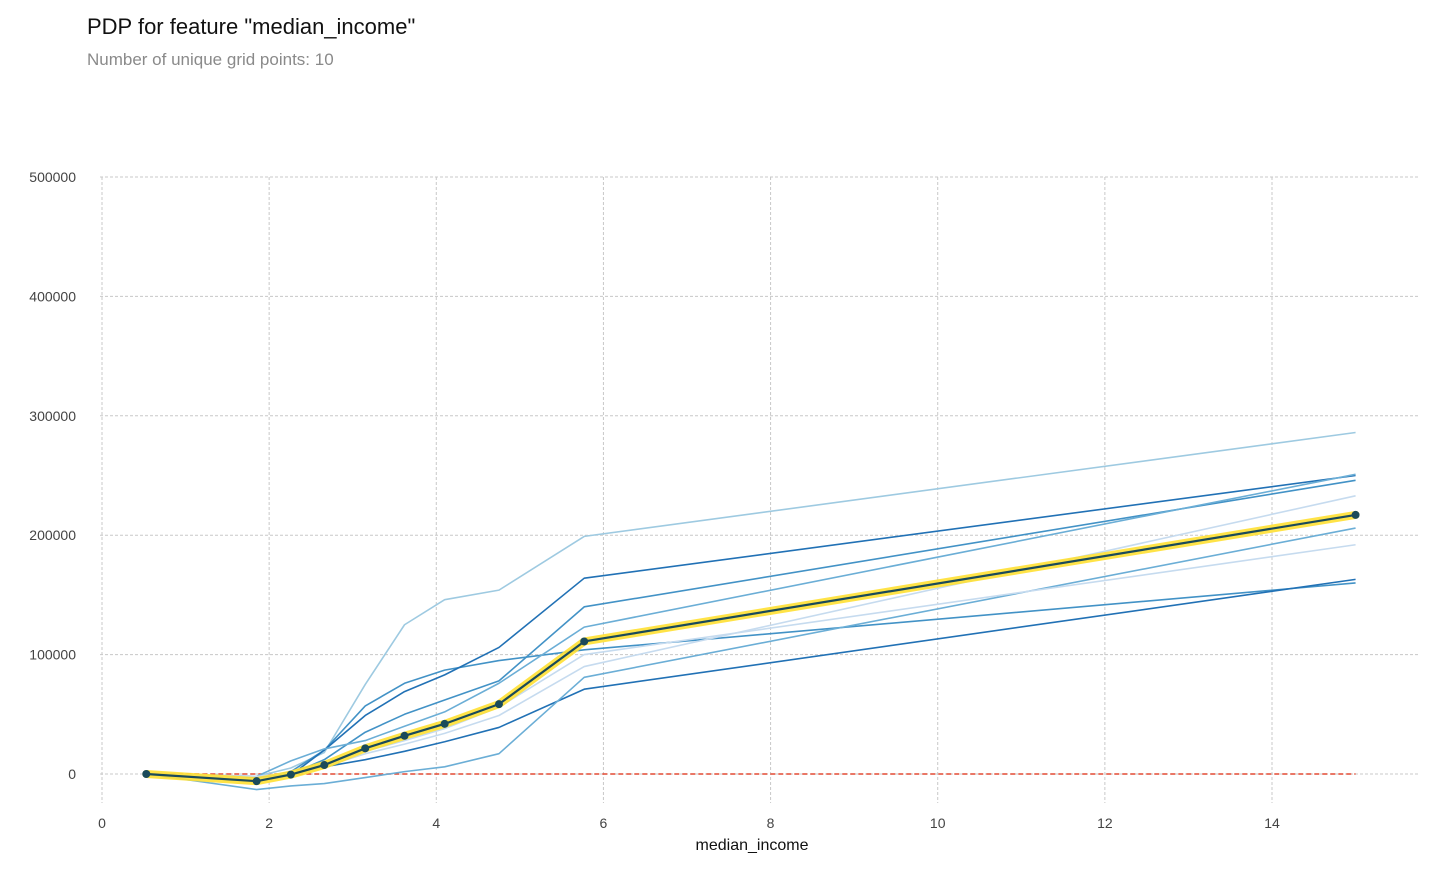 The width and height of the screenshot is (1443, 885). Describe the element at coordinates (52, 535) in the screenshot. I see `y-tick-label-2: 200000` at that location.